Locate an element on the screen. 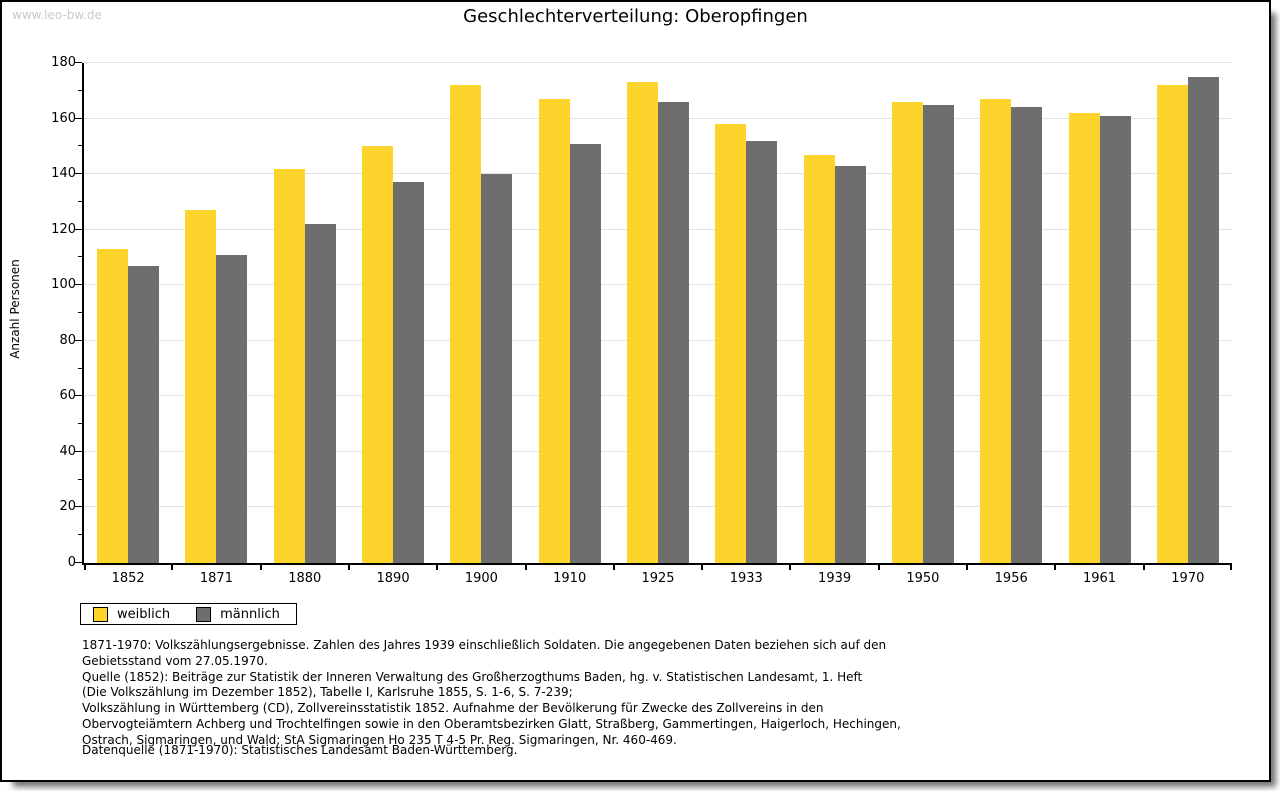  x-label-1933: 1933 is located at coordinates (746, 578).